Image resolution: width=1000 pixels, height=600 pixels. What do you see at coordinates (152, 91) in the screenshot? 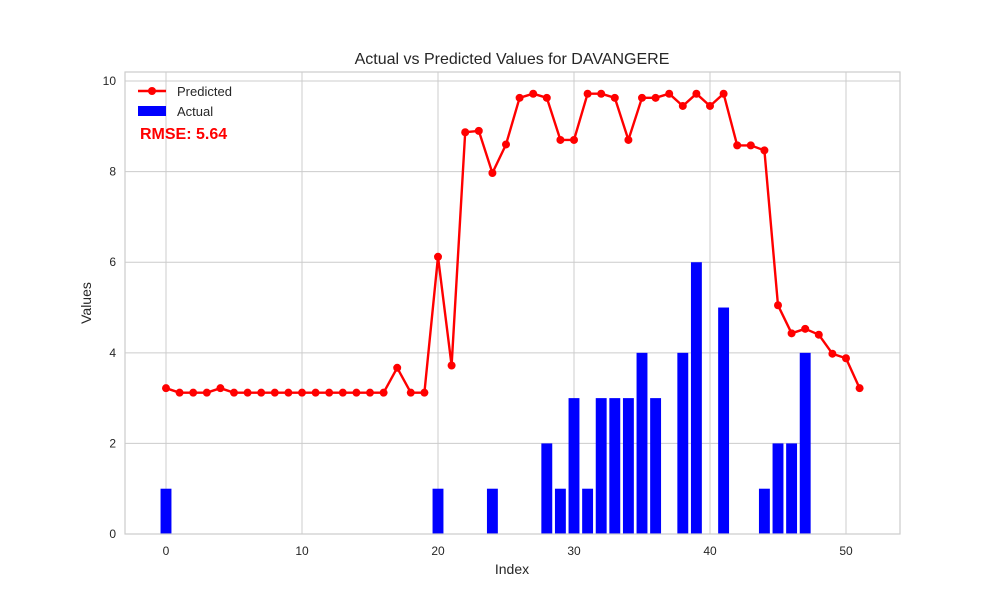
I see `legend-predicted-marker` at bounding box center [152, 91].